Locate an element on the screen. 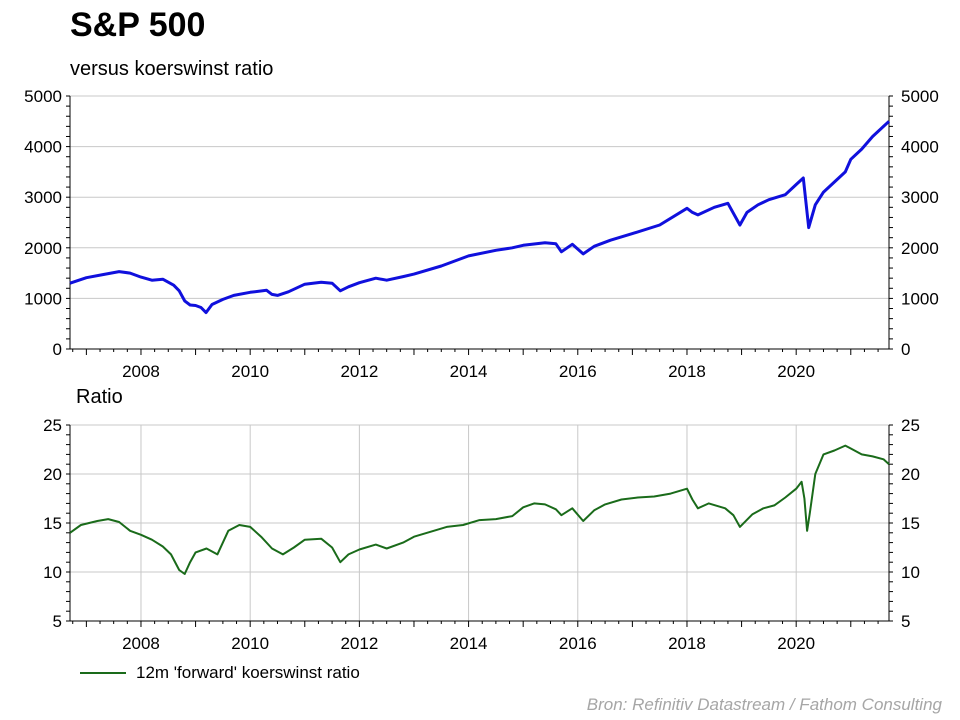 The width and height of the screenshot is (960, 720). ratio-ytick-right: 10 is located at coordinates (910, 572).